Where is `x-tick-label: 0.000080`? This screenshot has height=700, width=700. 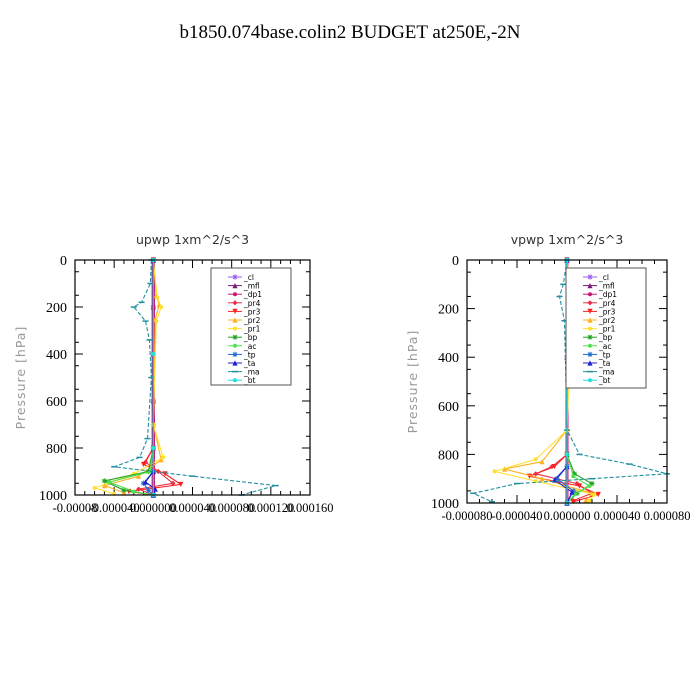 x-tick-label: 0.000080 is located at coordinates (667, 516).